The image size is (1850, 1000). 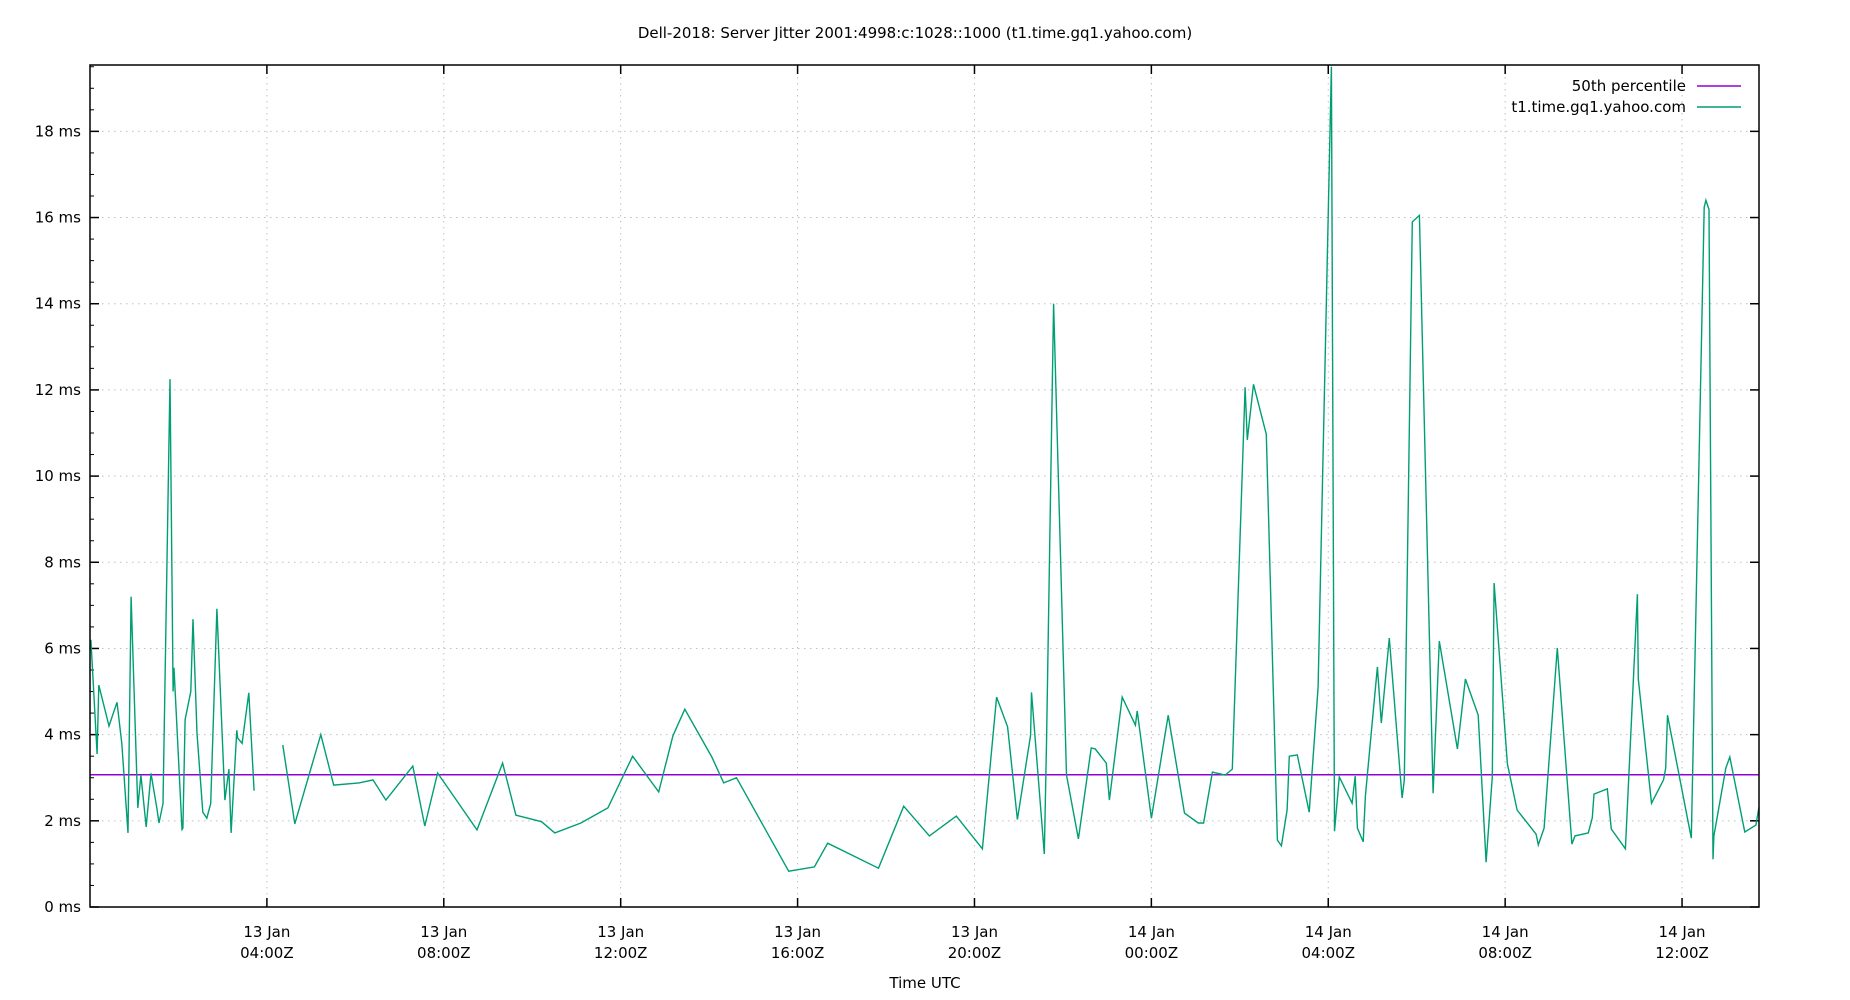 I want to click on y-tick-label: 4 ms, so click(x=62, y=735).